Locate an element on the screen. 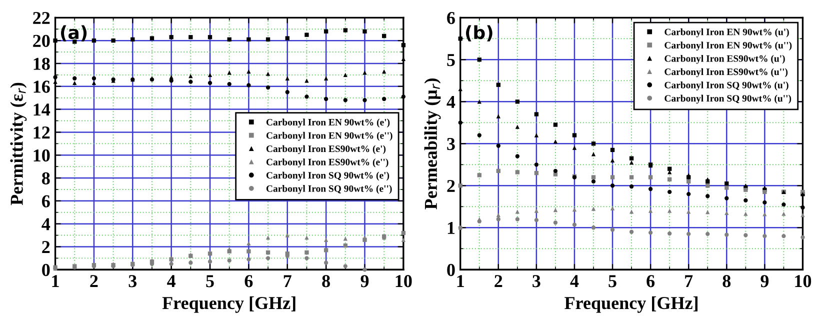 The width and height of the screenshot is (825, 321). y-tick-label: 5 is located at coordinates (451, 60).